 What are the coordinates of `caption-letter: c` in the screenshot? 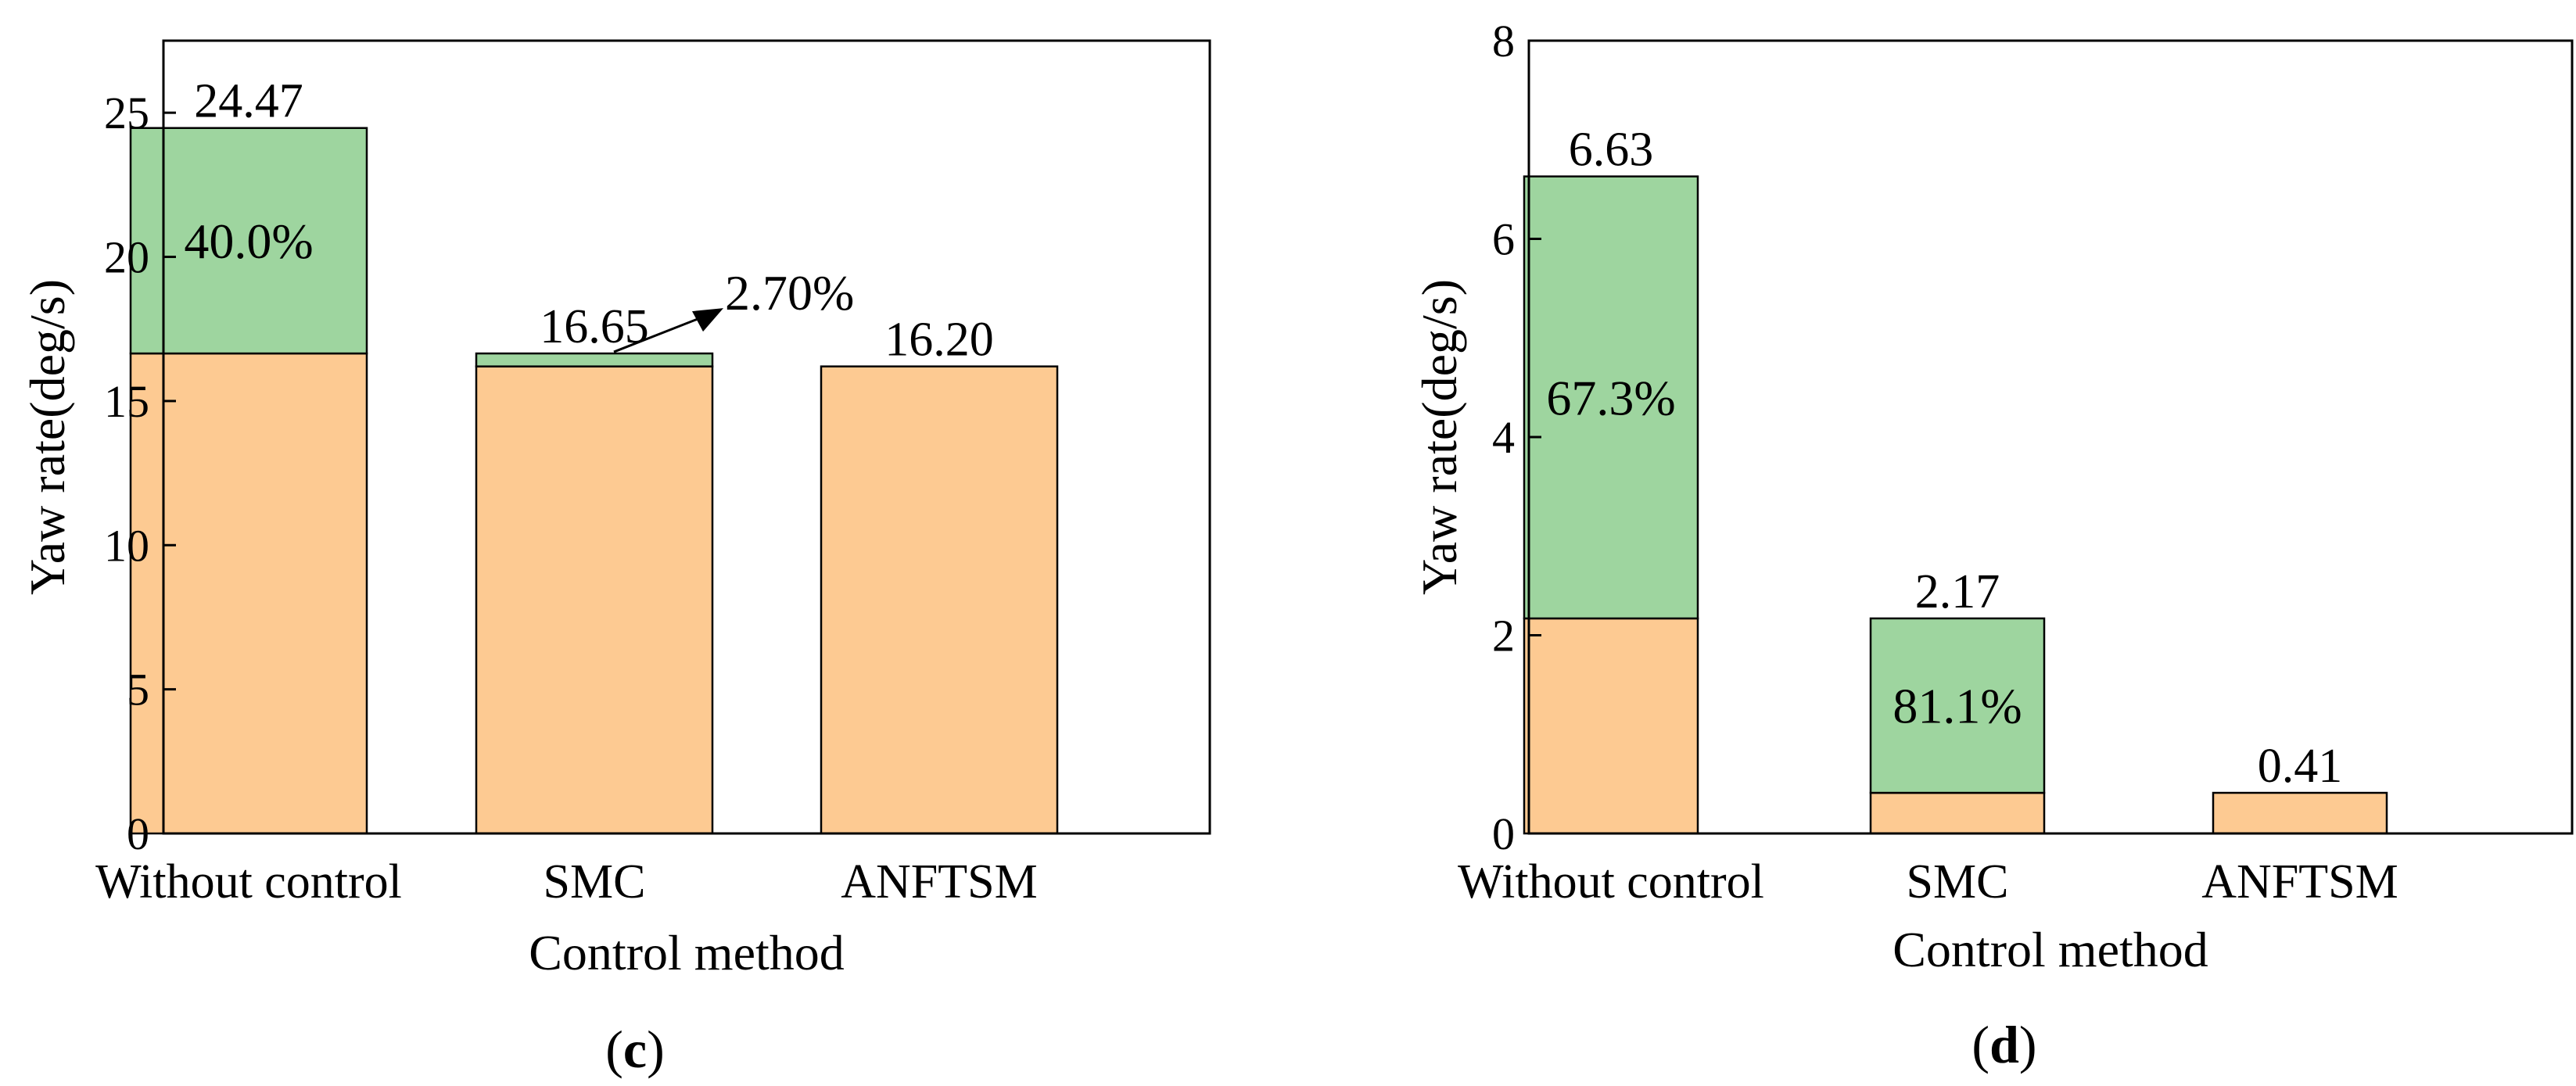 It's located at (635, 1049).